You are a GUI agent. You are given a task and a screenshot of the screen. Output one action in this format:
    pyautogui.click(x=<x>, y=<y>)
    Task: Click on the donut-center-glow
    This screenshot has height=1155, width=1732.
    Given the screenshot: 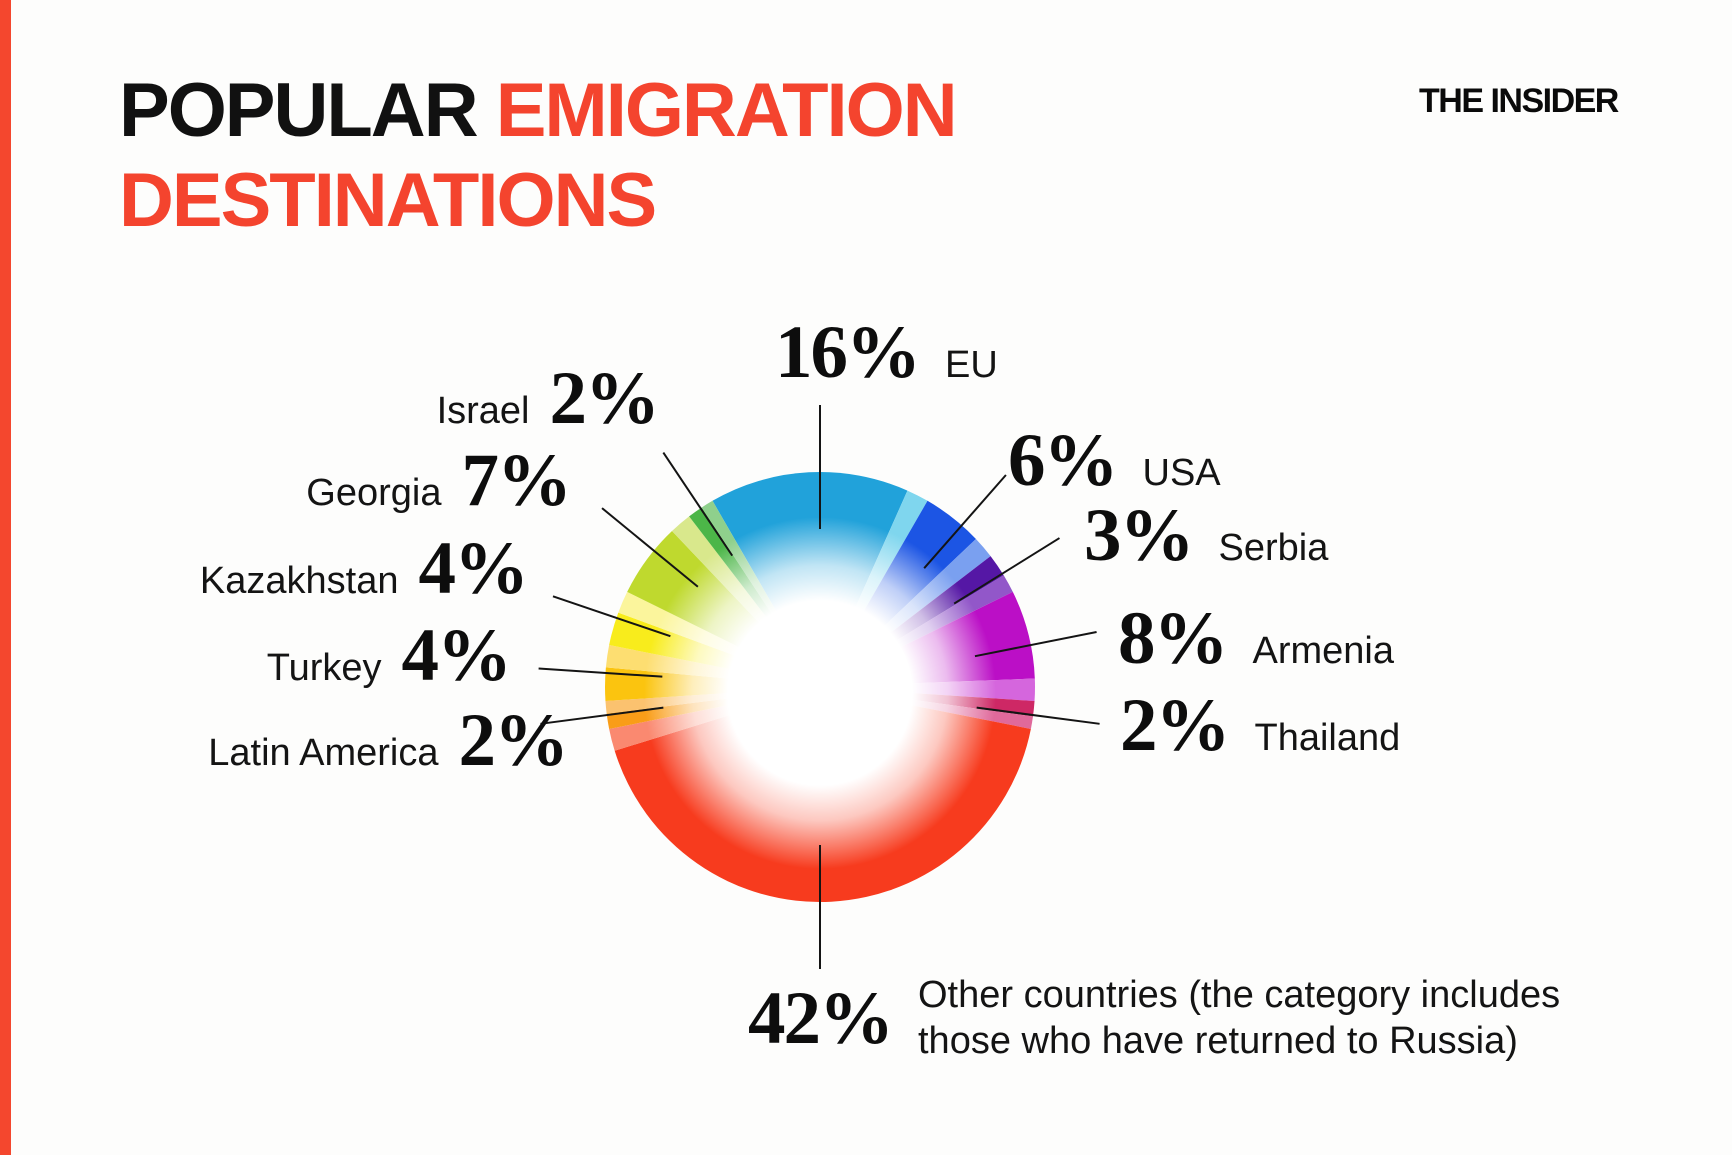 What is the action you would take?
    pyautogui.click(x=820, y=693)
    